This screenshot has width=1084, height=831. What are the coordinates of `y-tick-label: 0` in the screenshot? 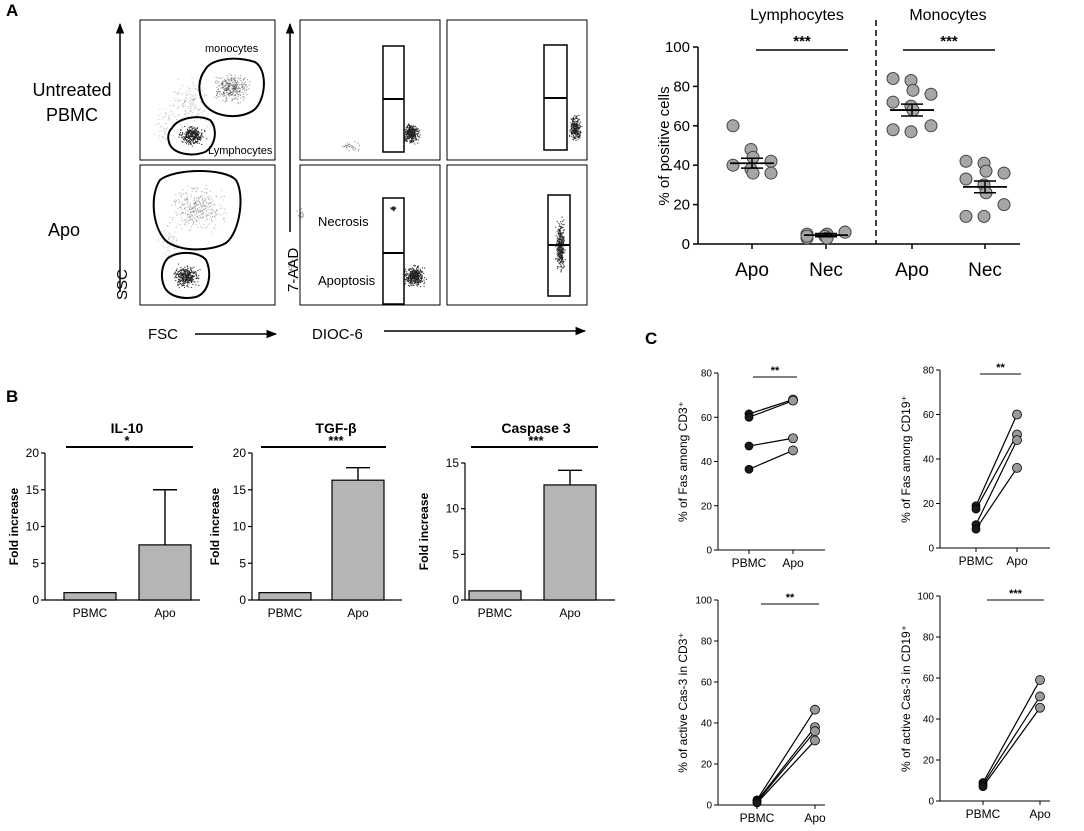 It's located at (931, 549).